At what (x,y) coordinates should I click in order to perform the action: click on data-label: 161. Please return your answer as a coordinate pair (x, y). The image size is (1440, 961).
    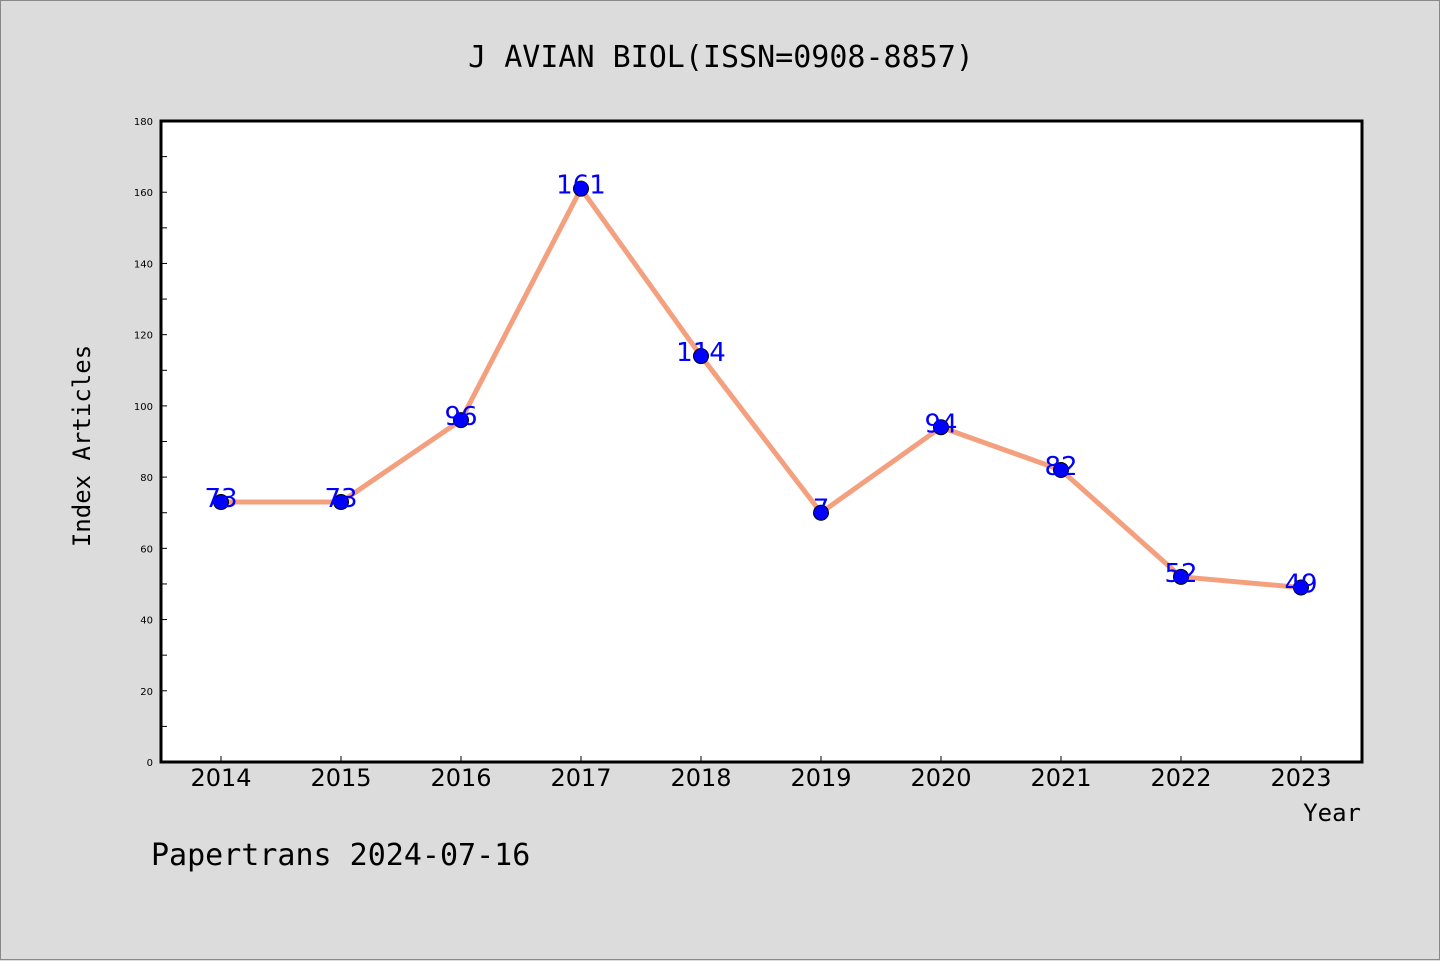
    Looking at the image, I should click on (581, 186).